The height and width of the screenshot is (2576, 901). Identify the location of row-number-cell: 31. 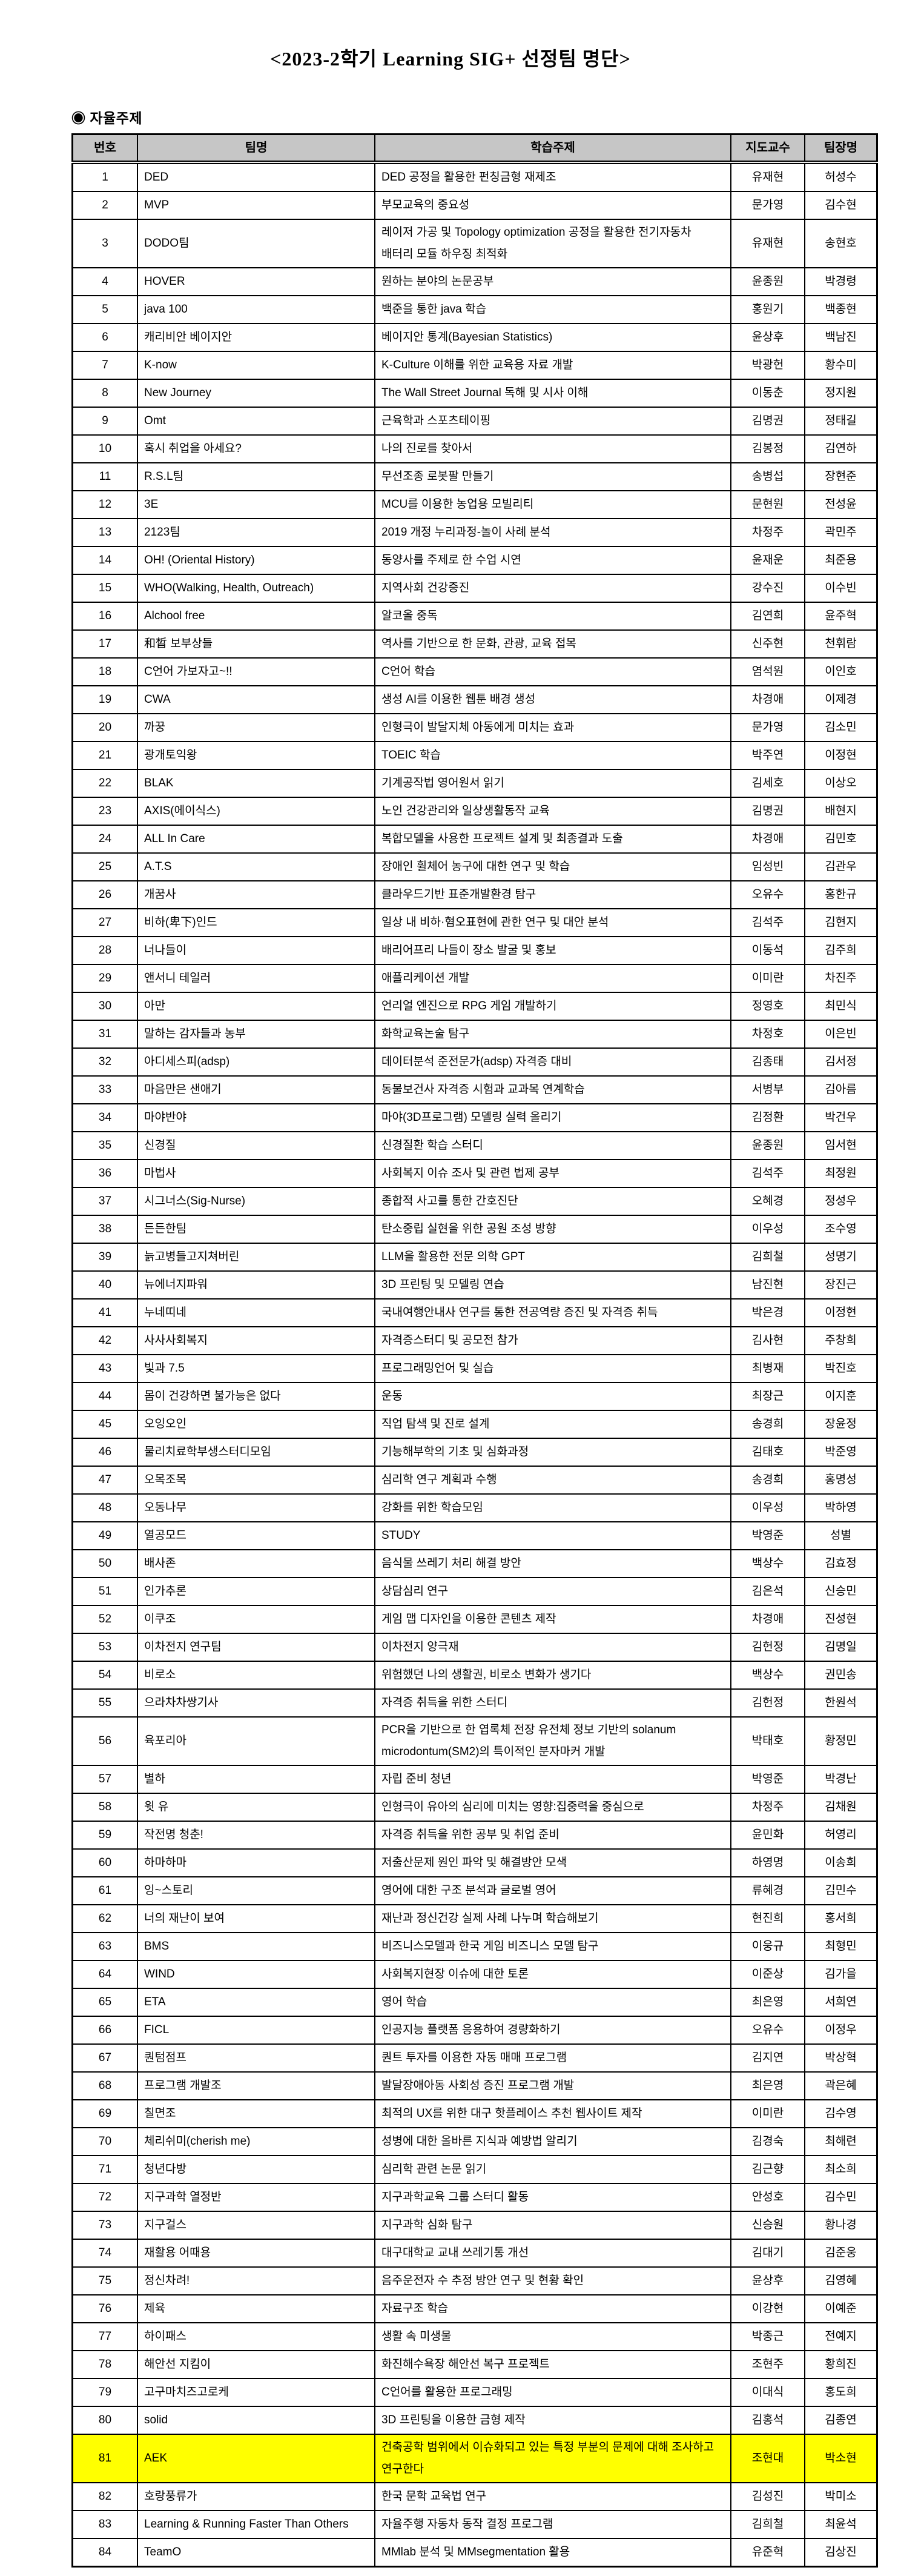
(104, 1034).